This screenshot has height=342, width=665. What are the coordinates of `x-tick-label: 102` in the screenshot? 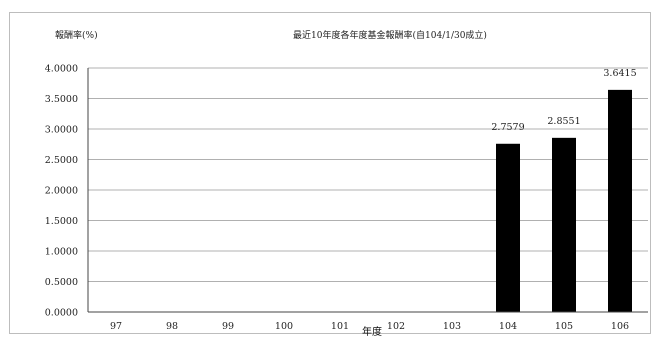 It's located at (396, 326).